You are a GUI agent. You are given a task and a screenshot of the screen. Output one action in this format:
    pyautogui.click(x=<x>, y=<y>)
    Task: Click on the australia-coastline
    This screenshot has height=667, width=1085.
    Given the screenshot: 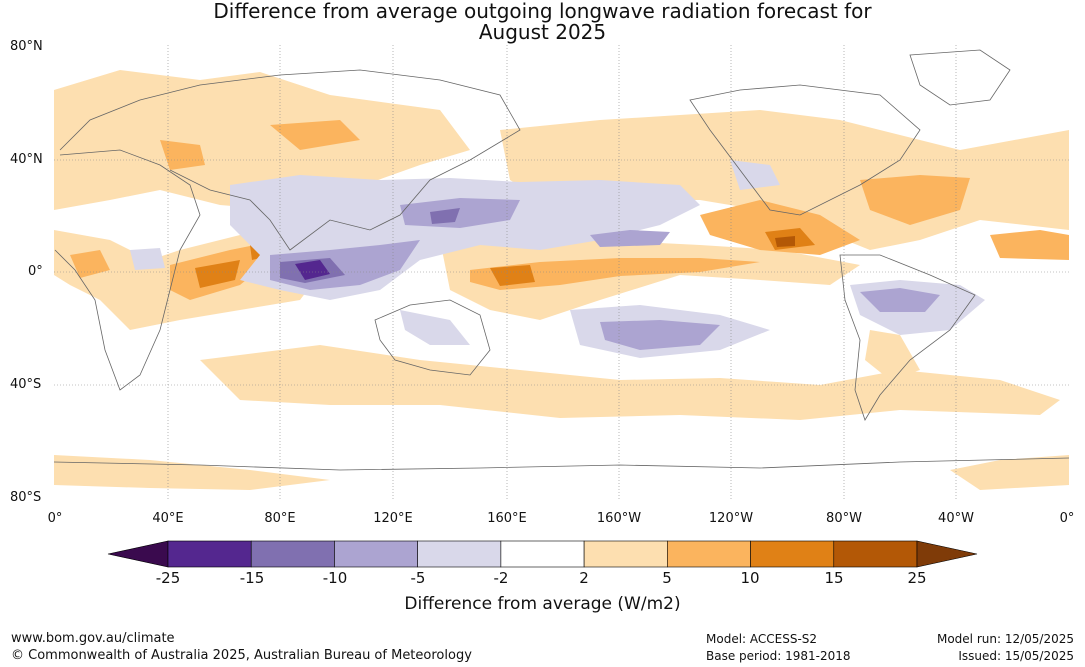 What is the action you would take?
    pyautogui.click(x=432, y=337)
    